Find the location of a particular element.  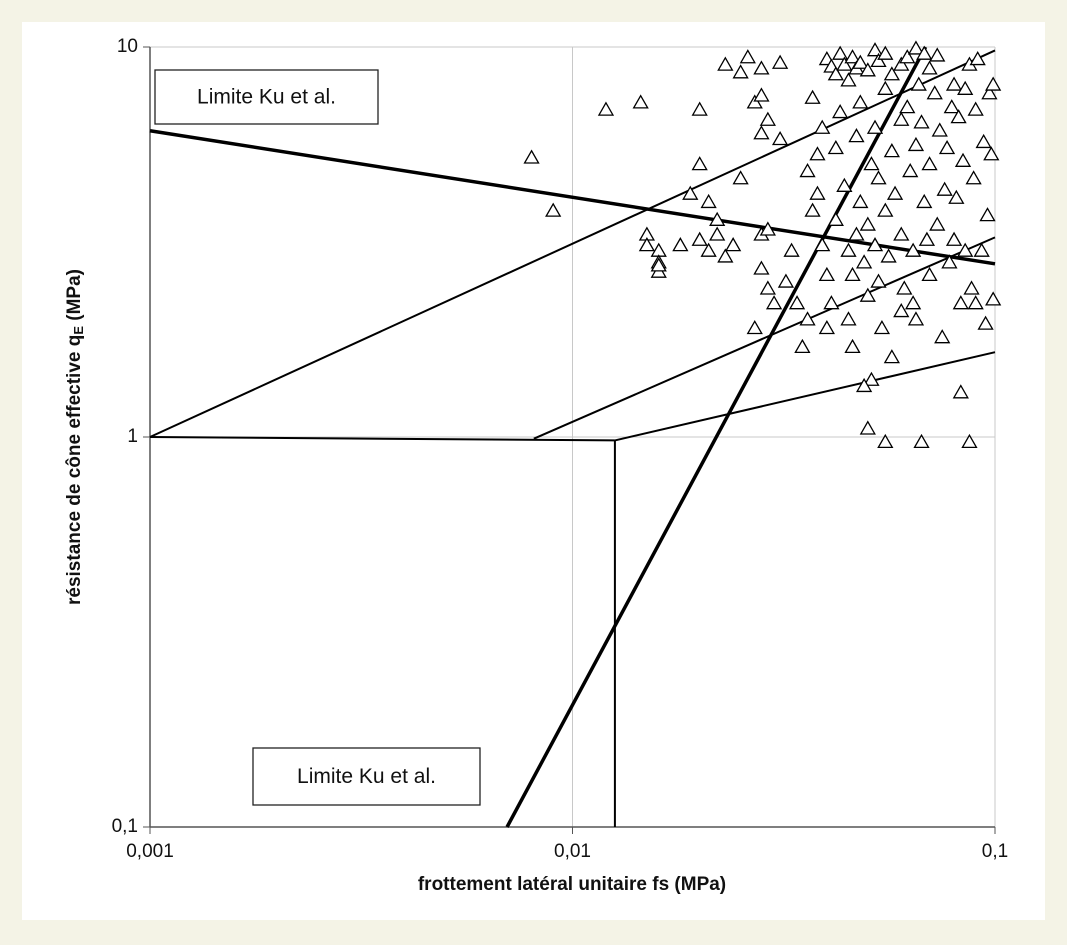

y-label-part: résistance de cône effective q is located at coordinates (74, 470).